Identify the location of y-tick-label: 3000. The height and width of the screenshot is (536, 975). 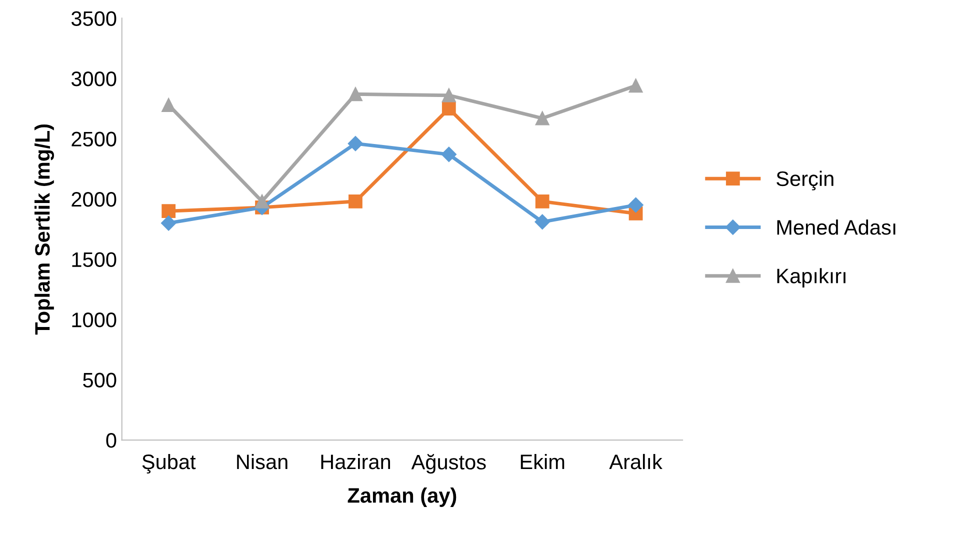
(93, 78).